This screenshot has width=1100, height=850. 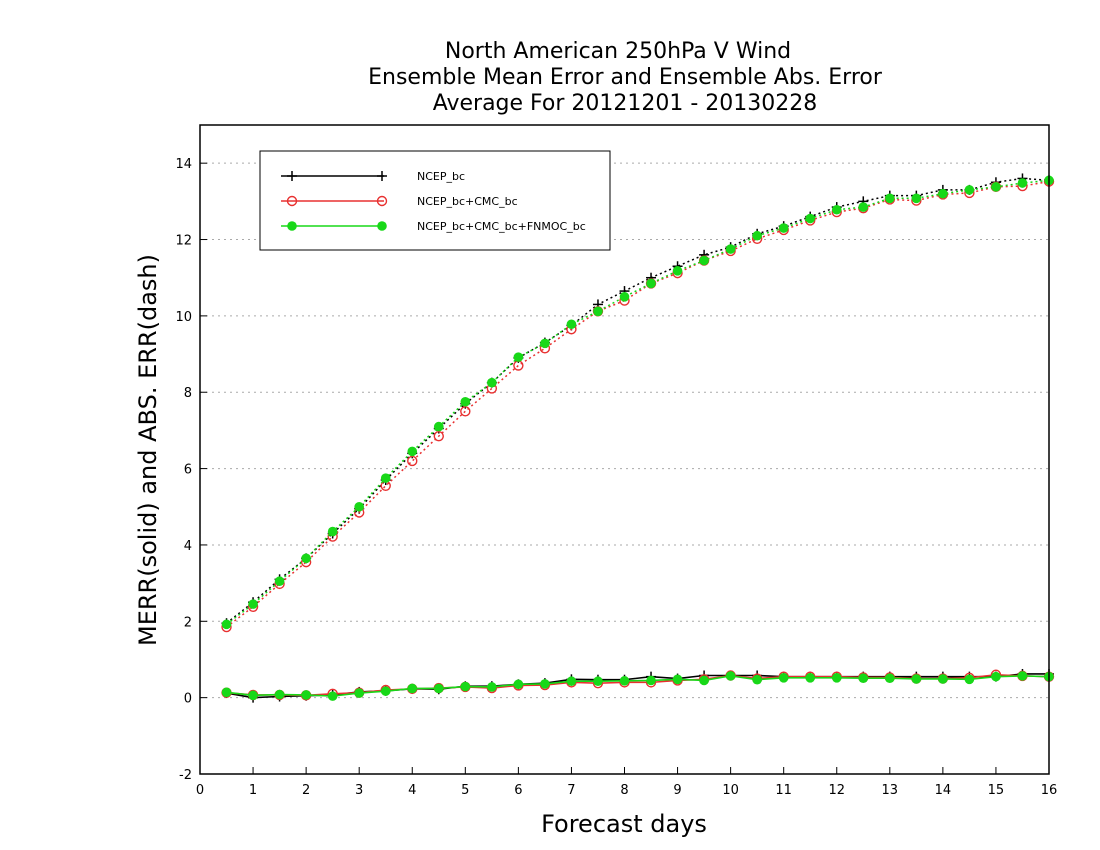 What do you see at coordinates (890, 790) in the screenshot?
I see `x-tick-label: 13` at bounding box center [890, 790].